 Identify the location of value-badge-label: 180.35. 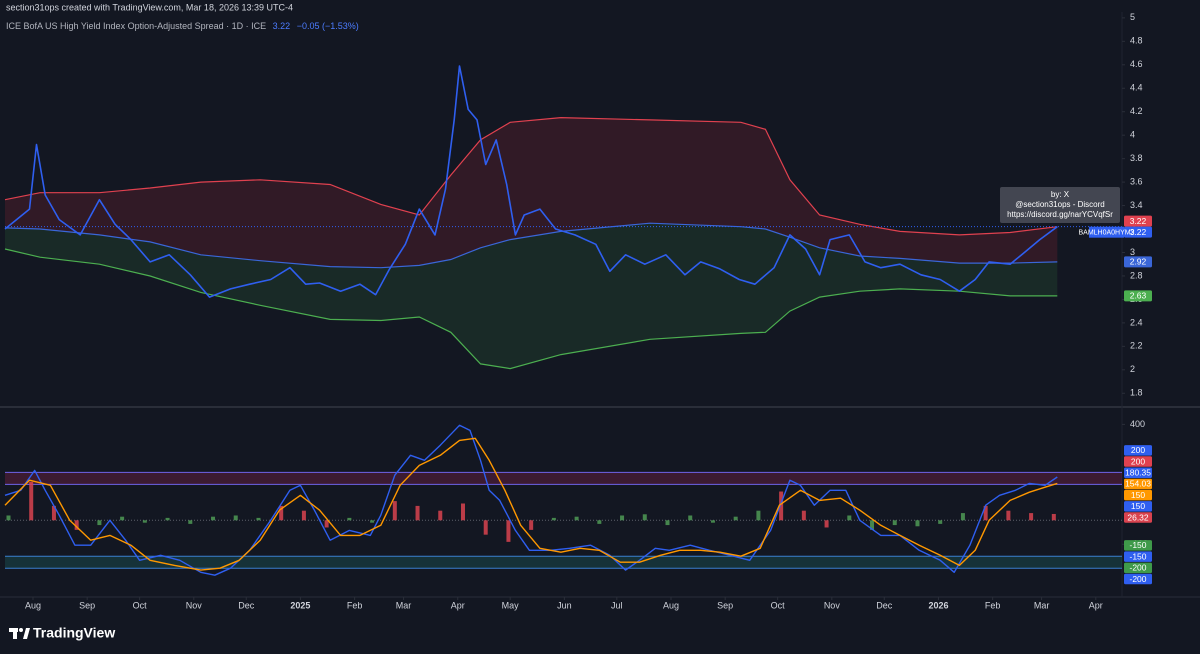
(1138, 473).